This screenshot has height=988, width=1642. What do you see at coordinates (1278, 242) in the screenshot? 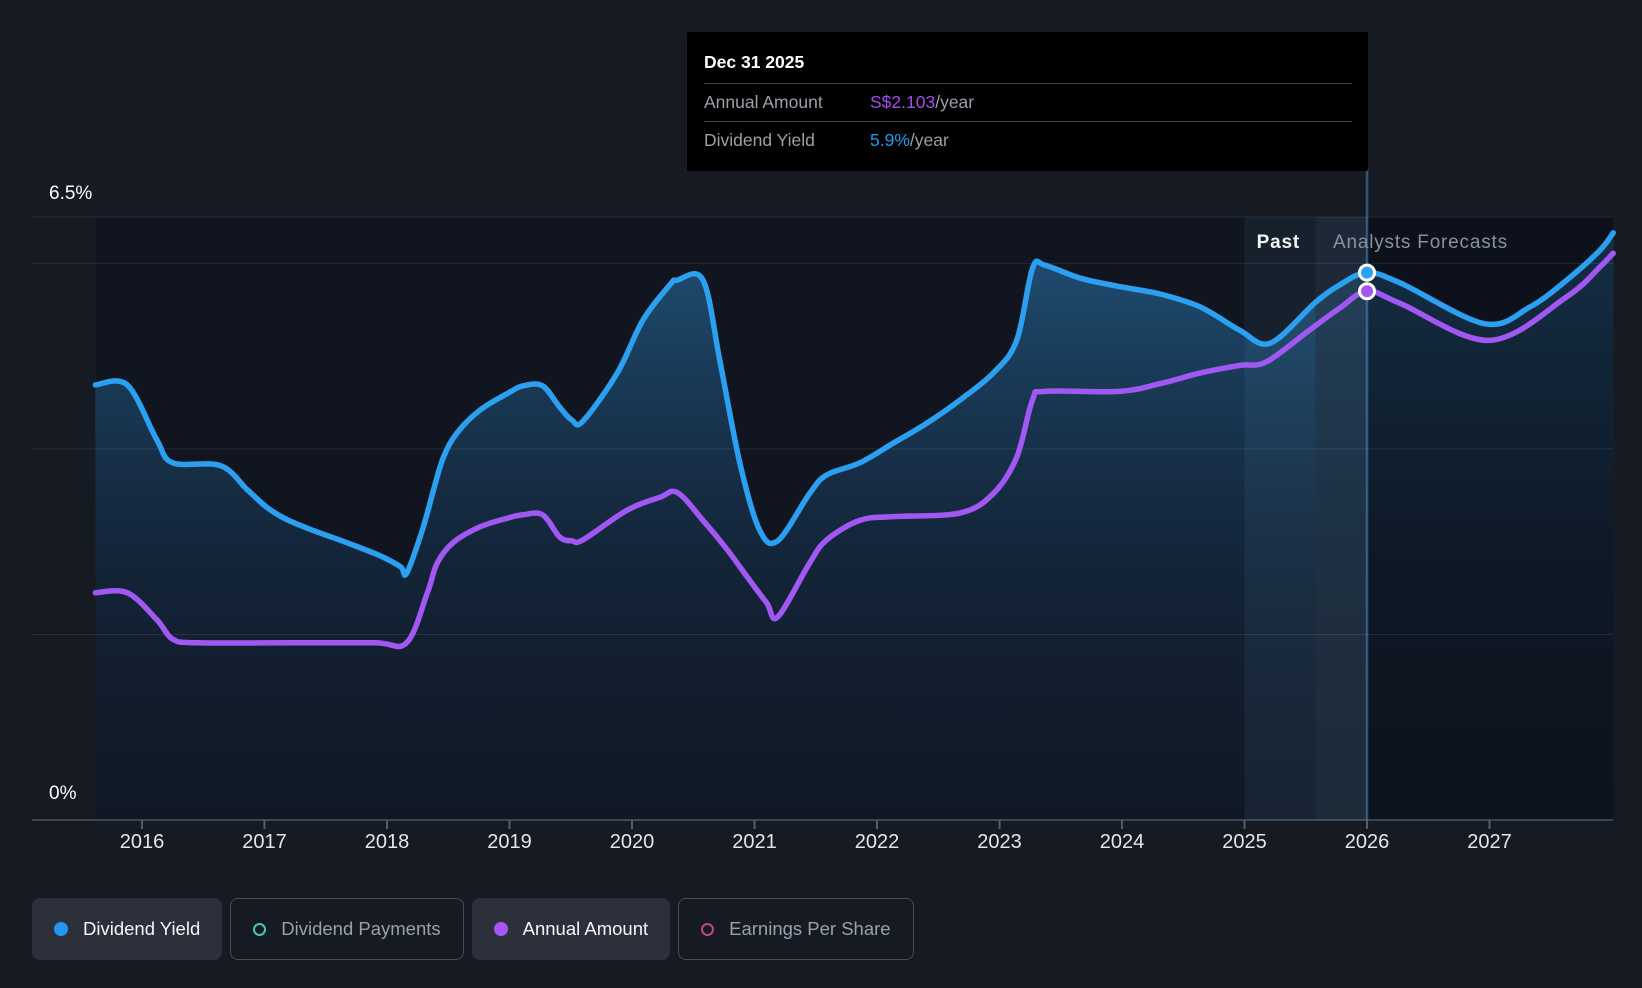
I see `past-zone-label: Past` at bounding box center [1278, 242].